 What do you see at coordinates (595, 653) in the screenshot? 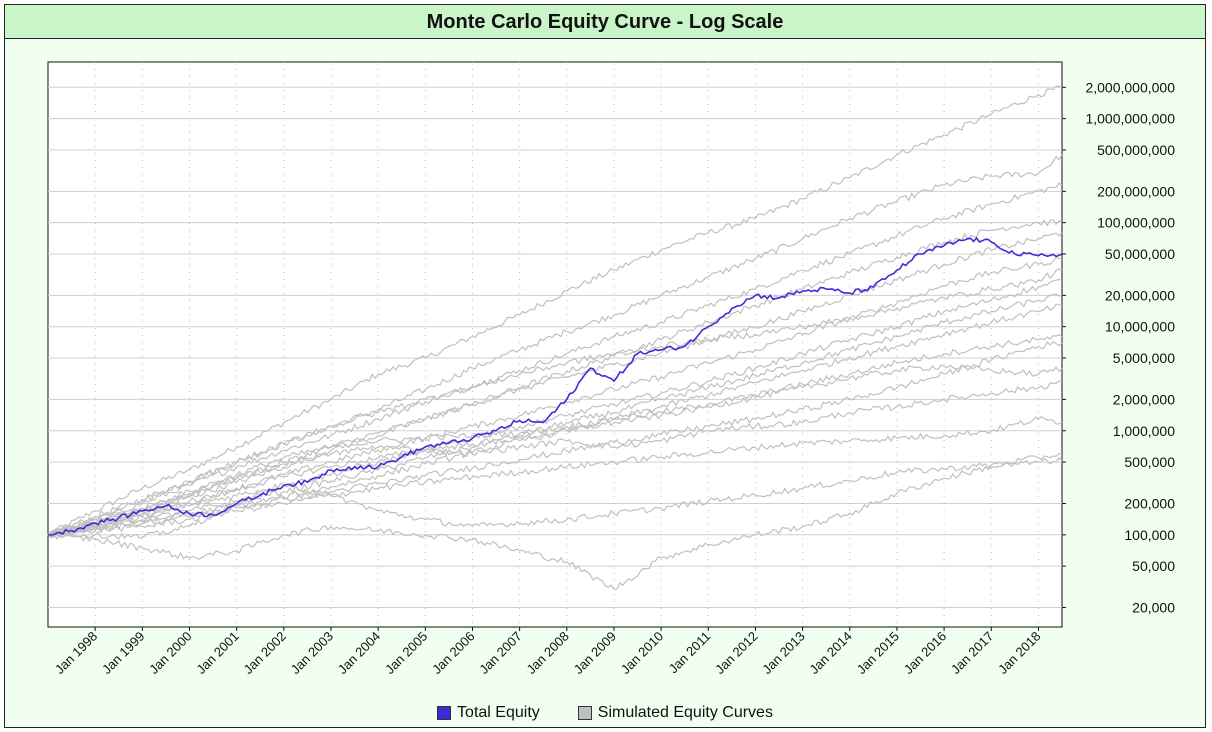
I see `x-tick-label: Jan 2009` at bounding box center [595, 653].